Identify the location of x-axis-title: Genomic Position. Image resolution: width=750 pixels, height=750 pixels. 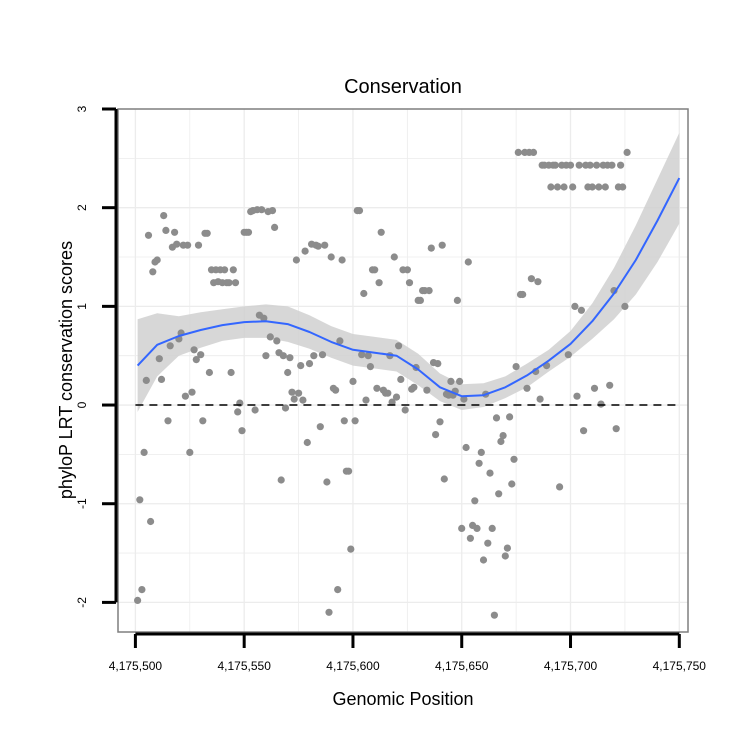
(402, 699).